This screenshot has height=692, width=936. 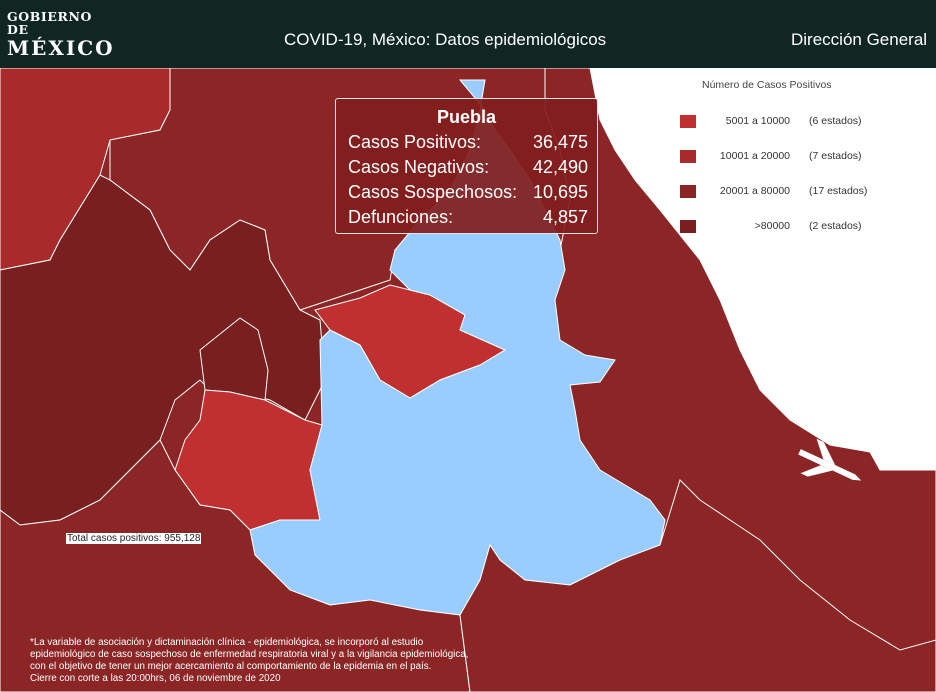 What do you see at coordinates (433, 192) in the screenshot?
I see `tooltip-label: Casos Sospechosos:` at bounding box center [433, 192].